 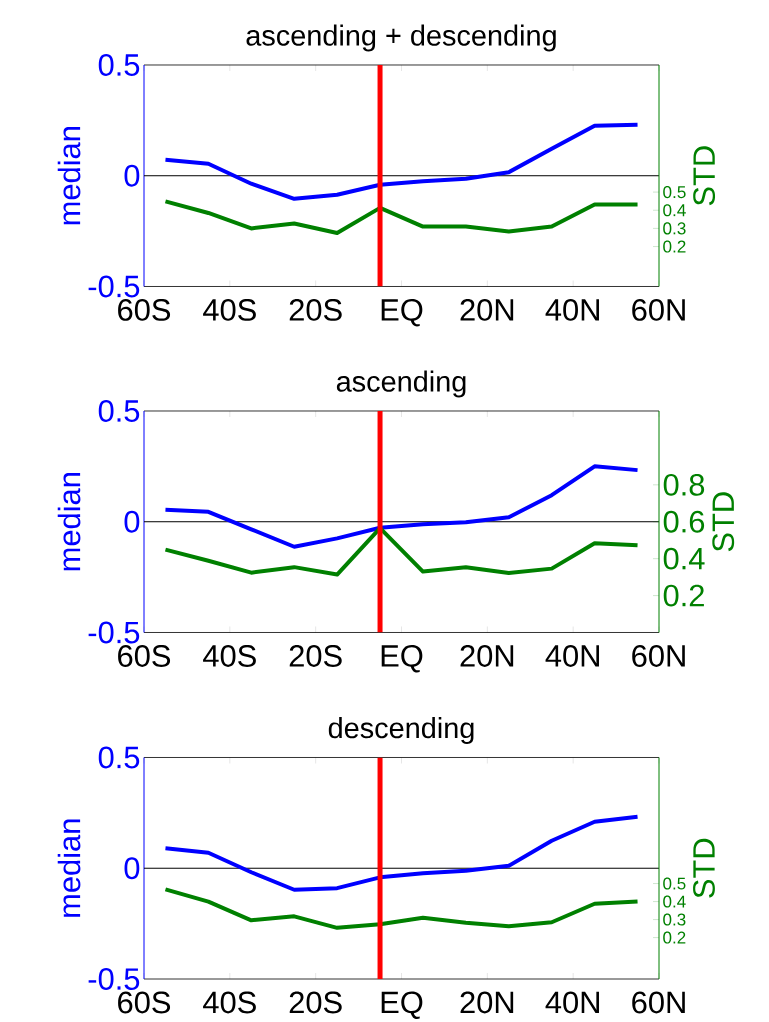 I want to click on y2-tick-label: 0.6, so click(x=684, y=521).